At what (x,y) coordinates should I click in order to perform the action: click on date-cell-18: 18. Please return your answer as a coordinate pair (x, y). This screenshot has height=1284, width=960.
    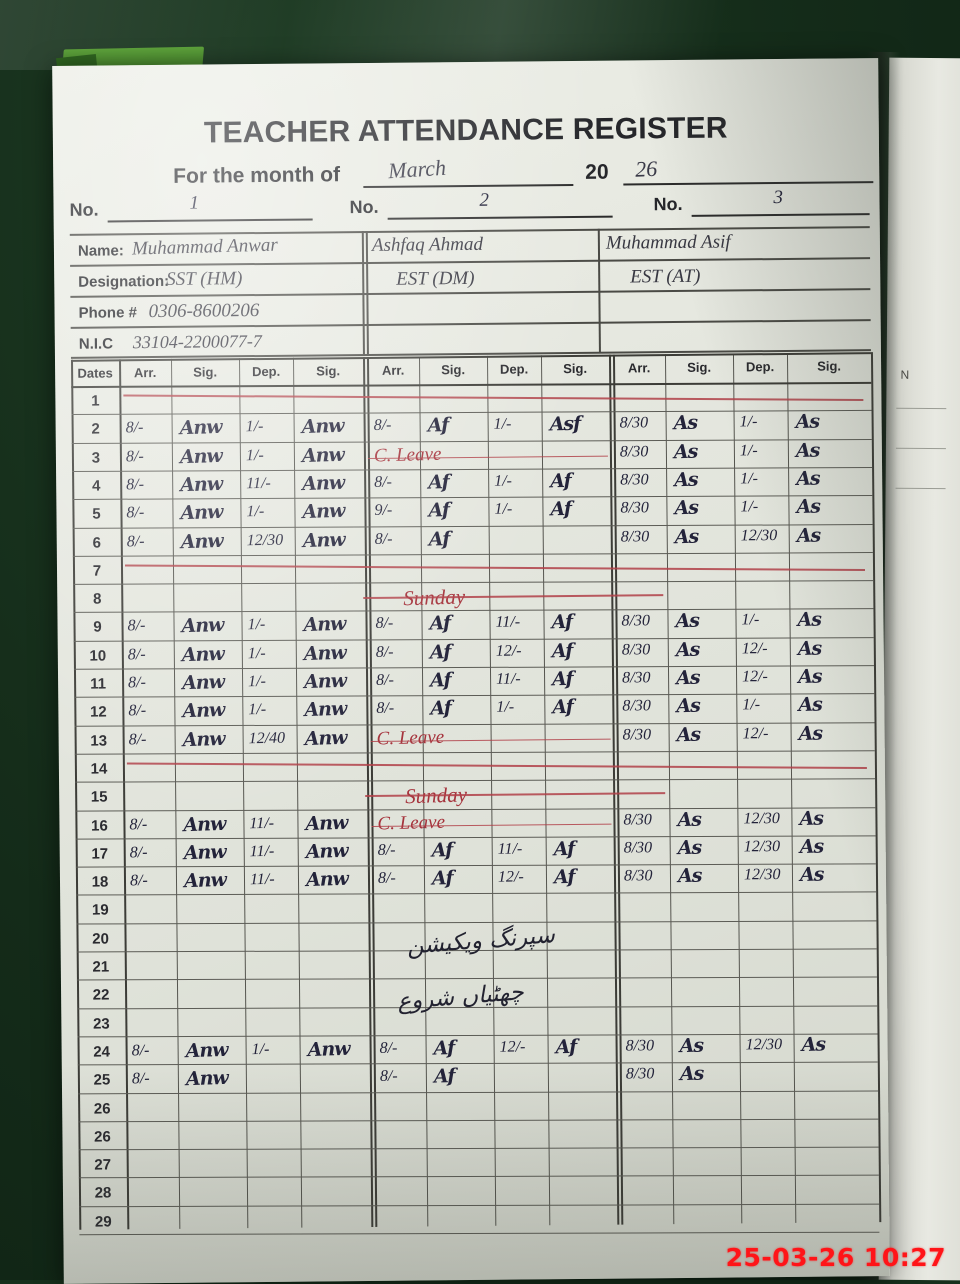
    Looking at the image, I should click on (100, 882).